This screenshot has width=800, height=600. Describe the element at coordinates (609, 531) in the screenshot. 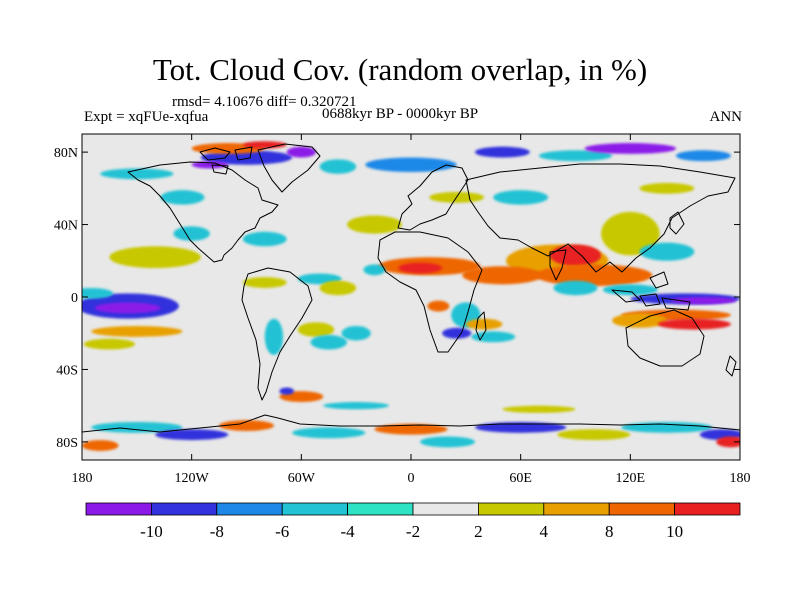

I see `colorbar-label: 8` at that location.